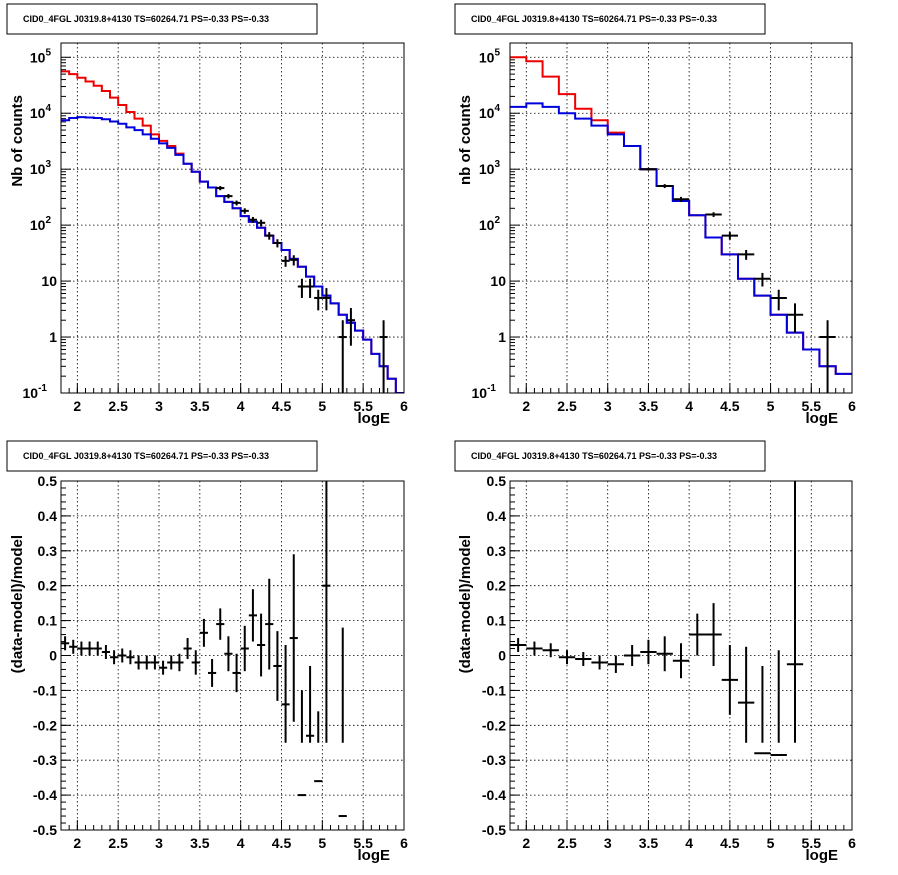  Describe the element at coordinates (812, 843) in the screenshot. I see `x-tick-label: 5.5` at that location.